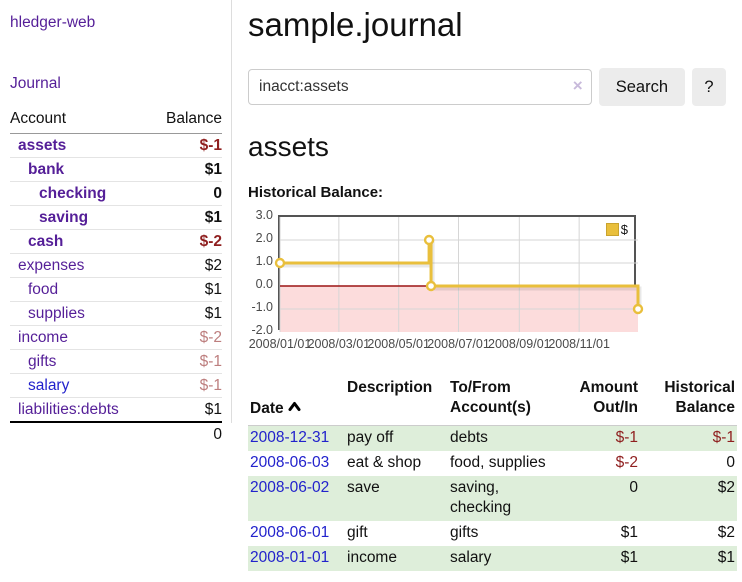 Image resolution: width=742 pixels, height=582 pixels. Describe the element at coordinates (42, 361) in the screenshot. I see `account-link: gifts` at that location.